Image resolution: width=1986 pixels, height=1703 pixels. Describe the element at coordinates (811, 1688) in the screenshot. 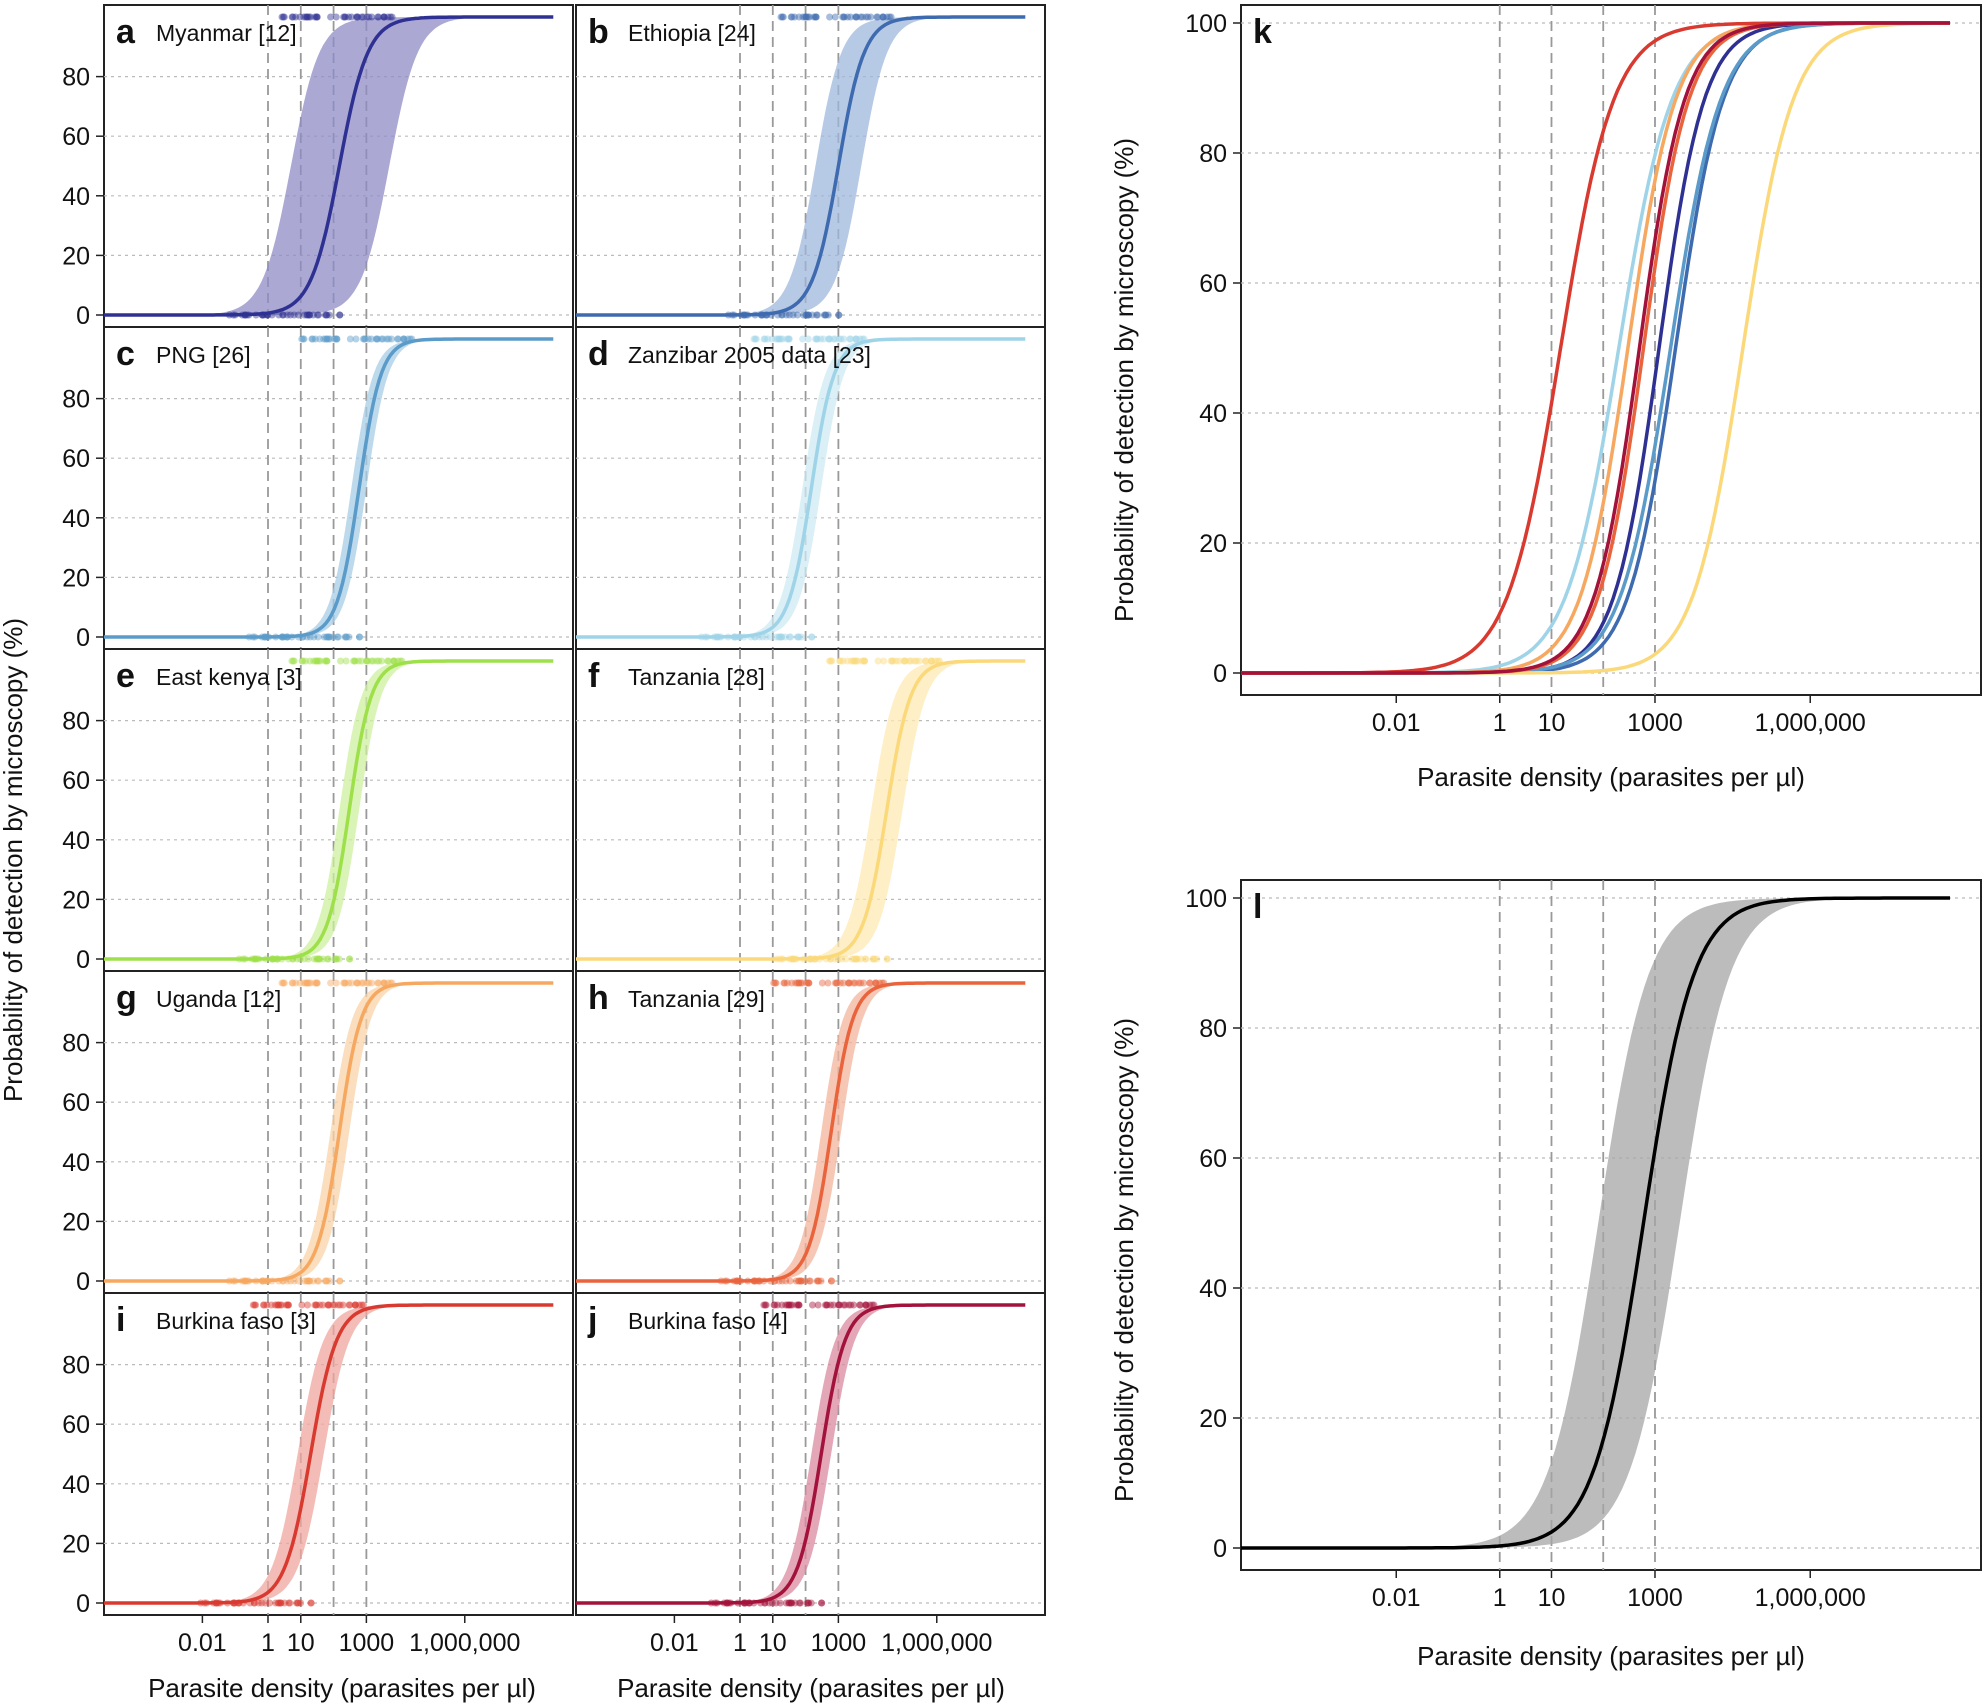

I see `x-axis-label-b-column: Parasite density (parasites per µl)` at that location.